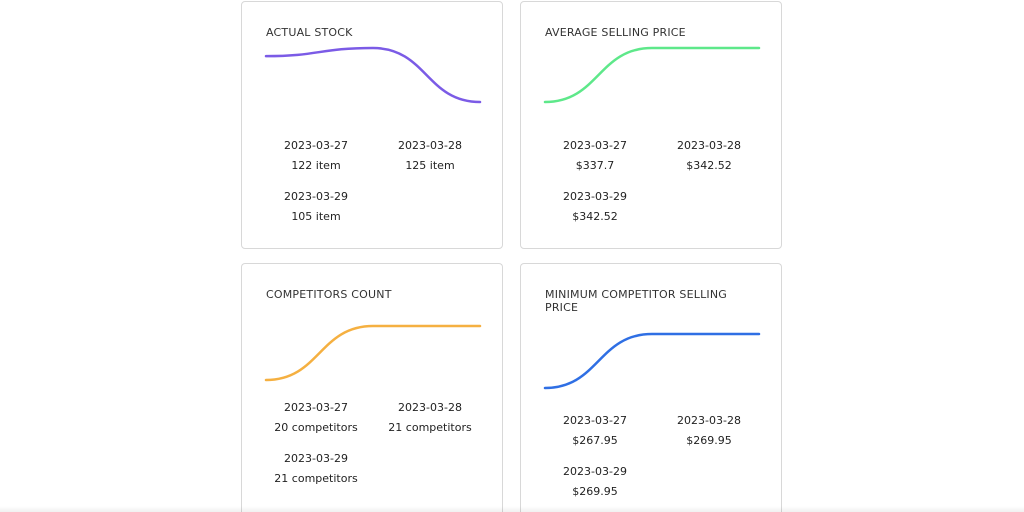 The width and height of the screenshot is (1024, 512). Describe the element at coordinates (430, 156) in the screenshot. I see `stat-item: 2023-03-28 125 item` at that location.